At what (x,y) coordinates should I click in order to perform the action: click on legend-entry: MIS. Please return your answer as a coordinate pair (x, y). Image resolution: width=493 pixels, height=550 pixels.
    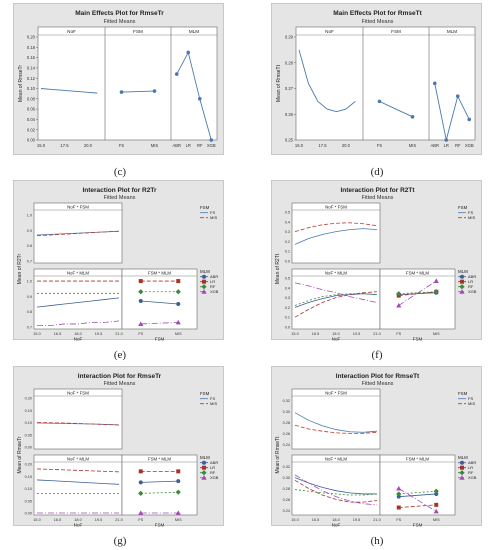
    Looking at the image, I should click on (213, 403).